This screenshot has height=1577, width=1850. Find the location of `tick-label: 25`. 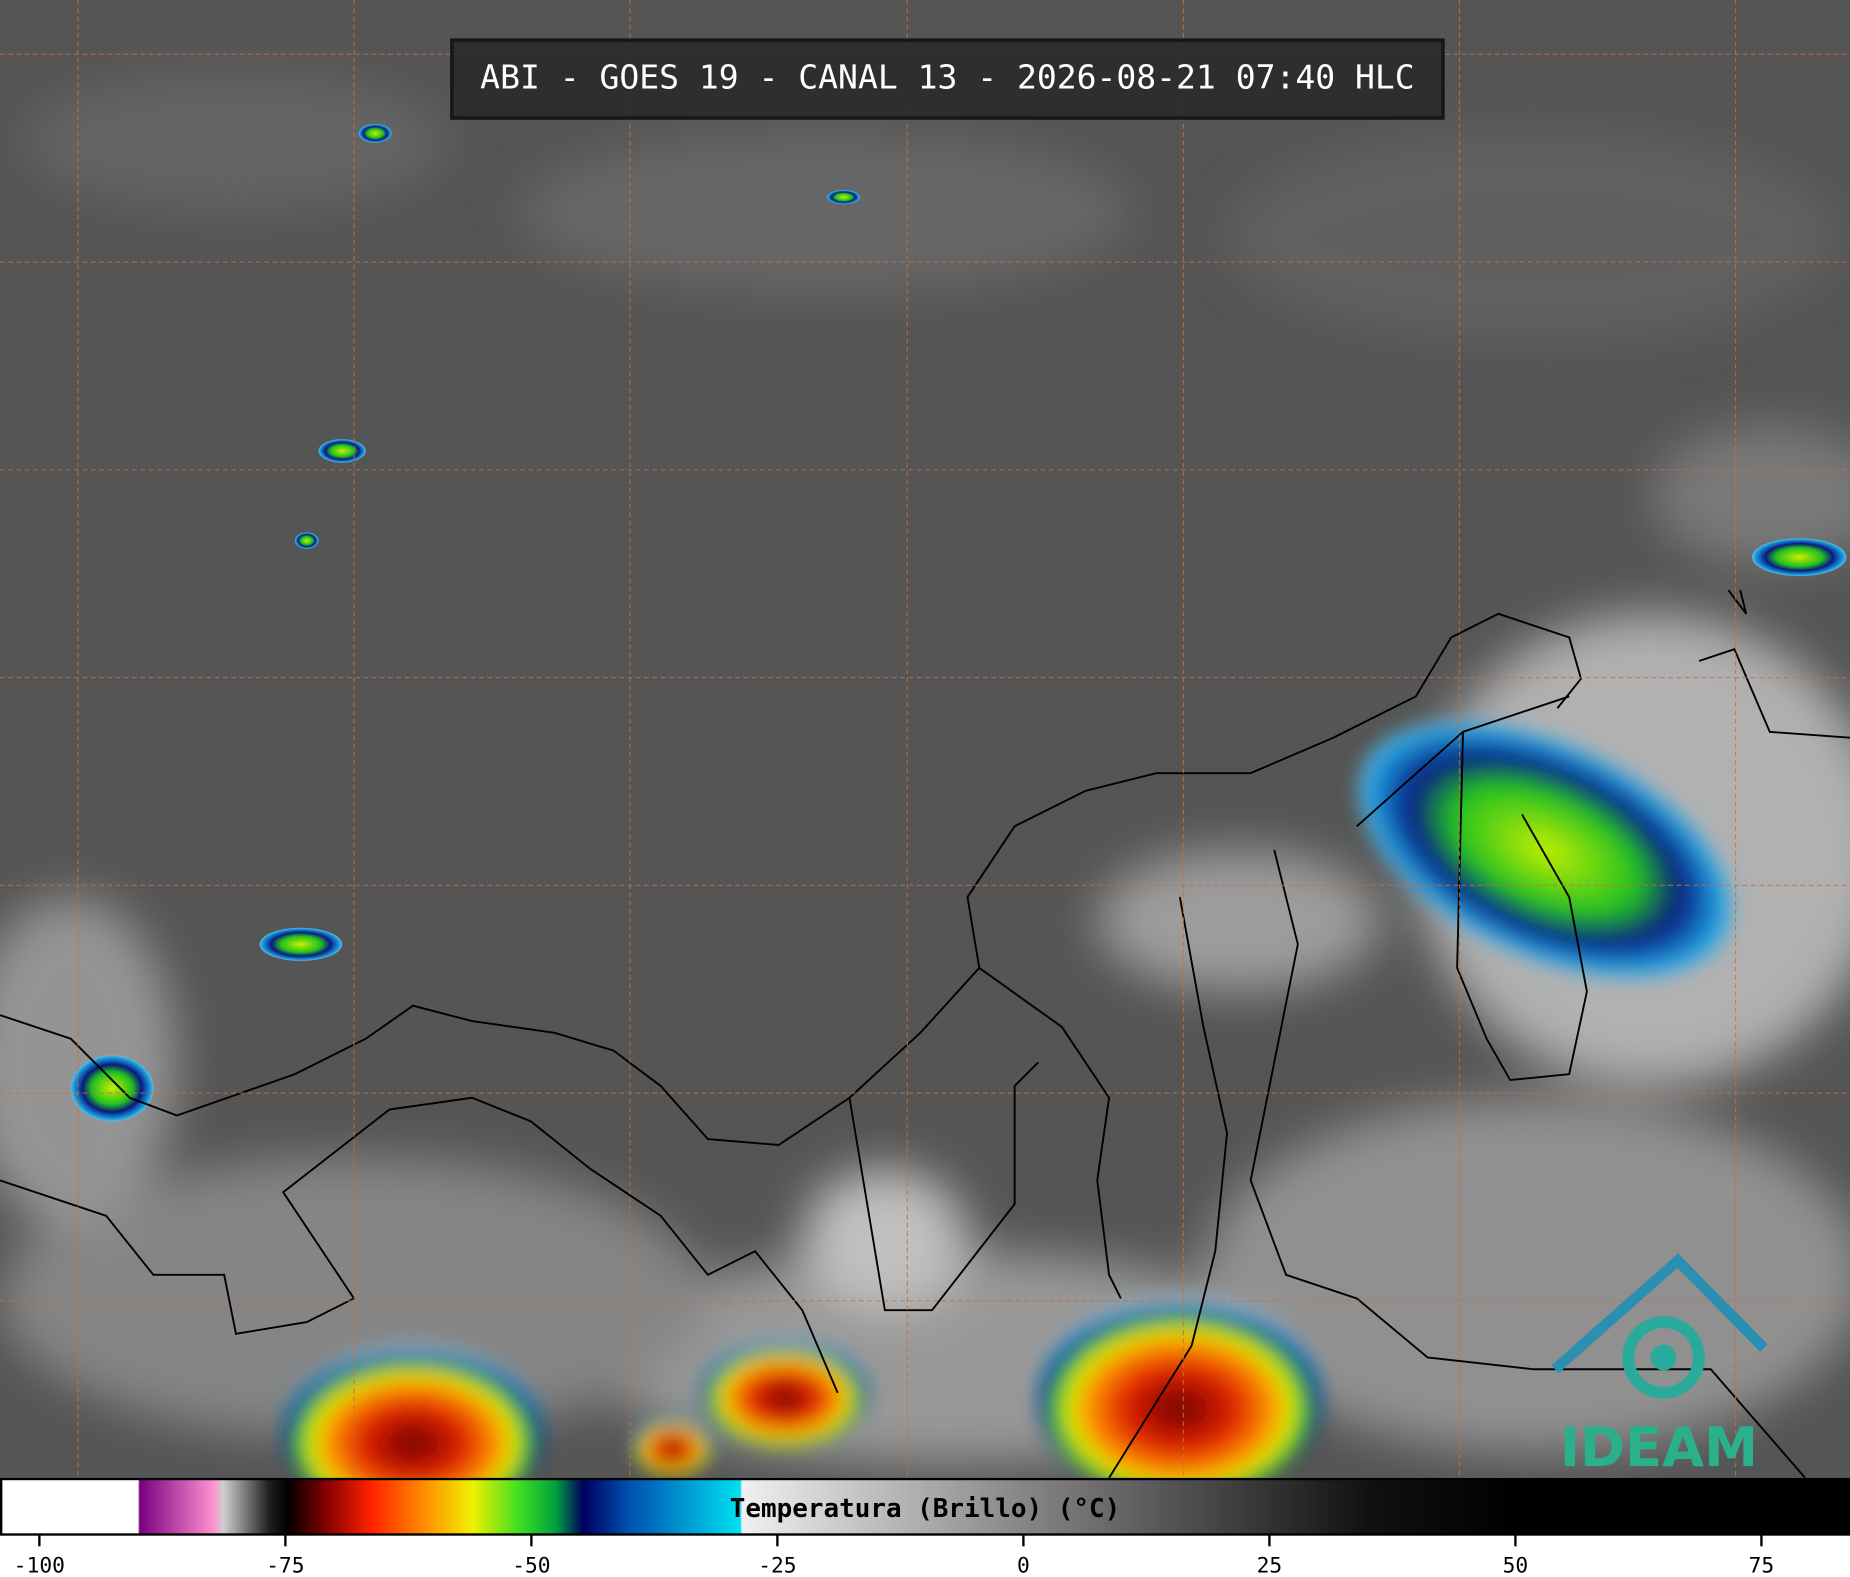

tick-label: 25 is located at coordinates (1270, 1565).